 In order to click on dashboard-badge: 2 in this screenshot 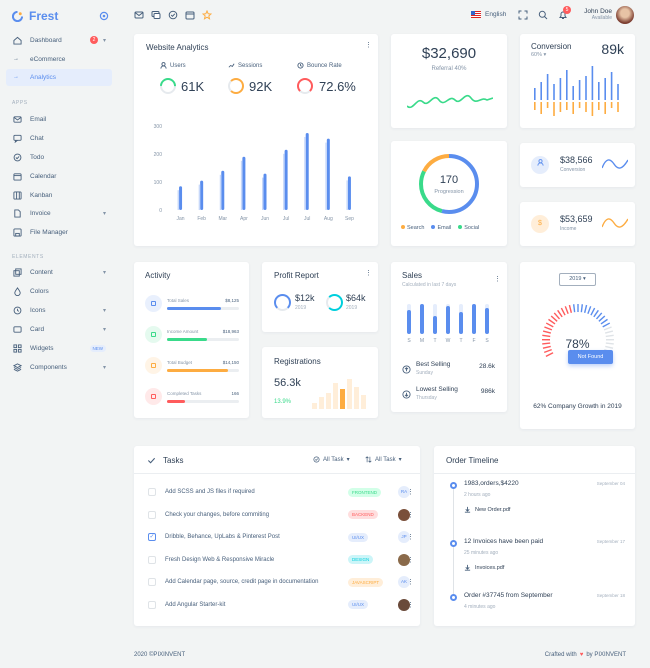, I will do `click(94, 40)`.